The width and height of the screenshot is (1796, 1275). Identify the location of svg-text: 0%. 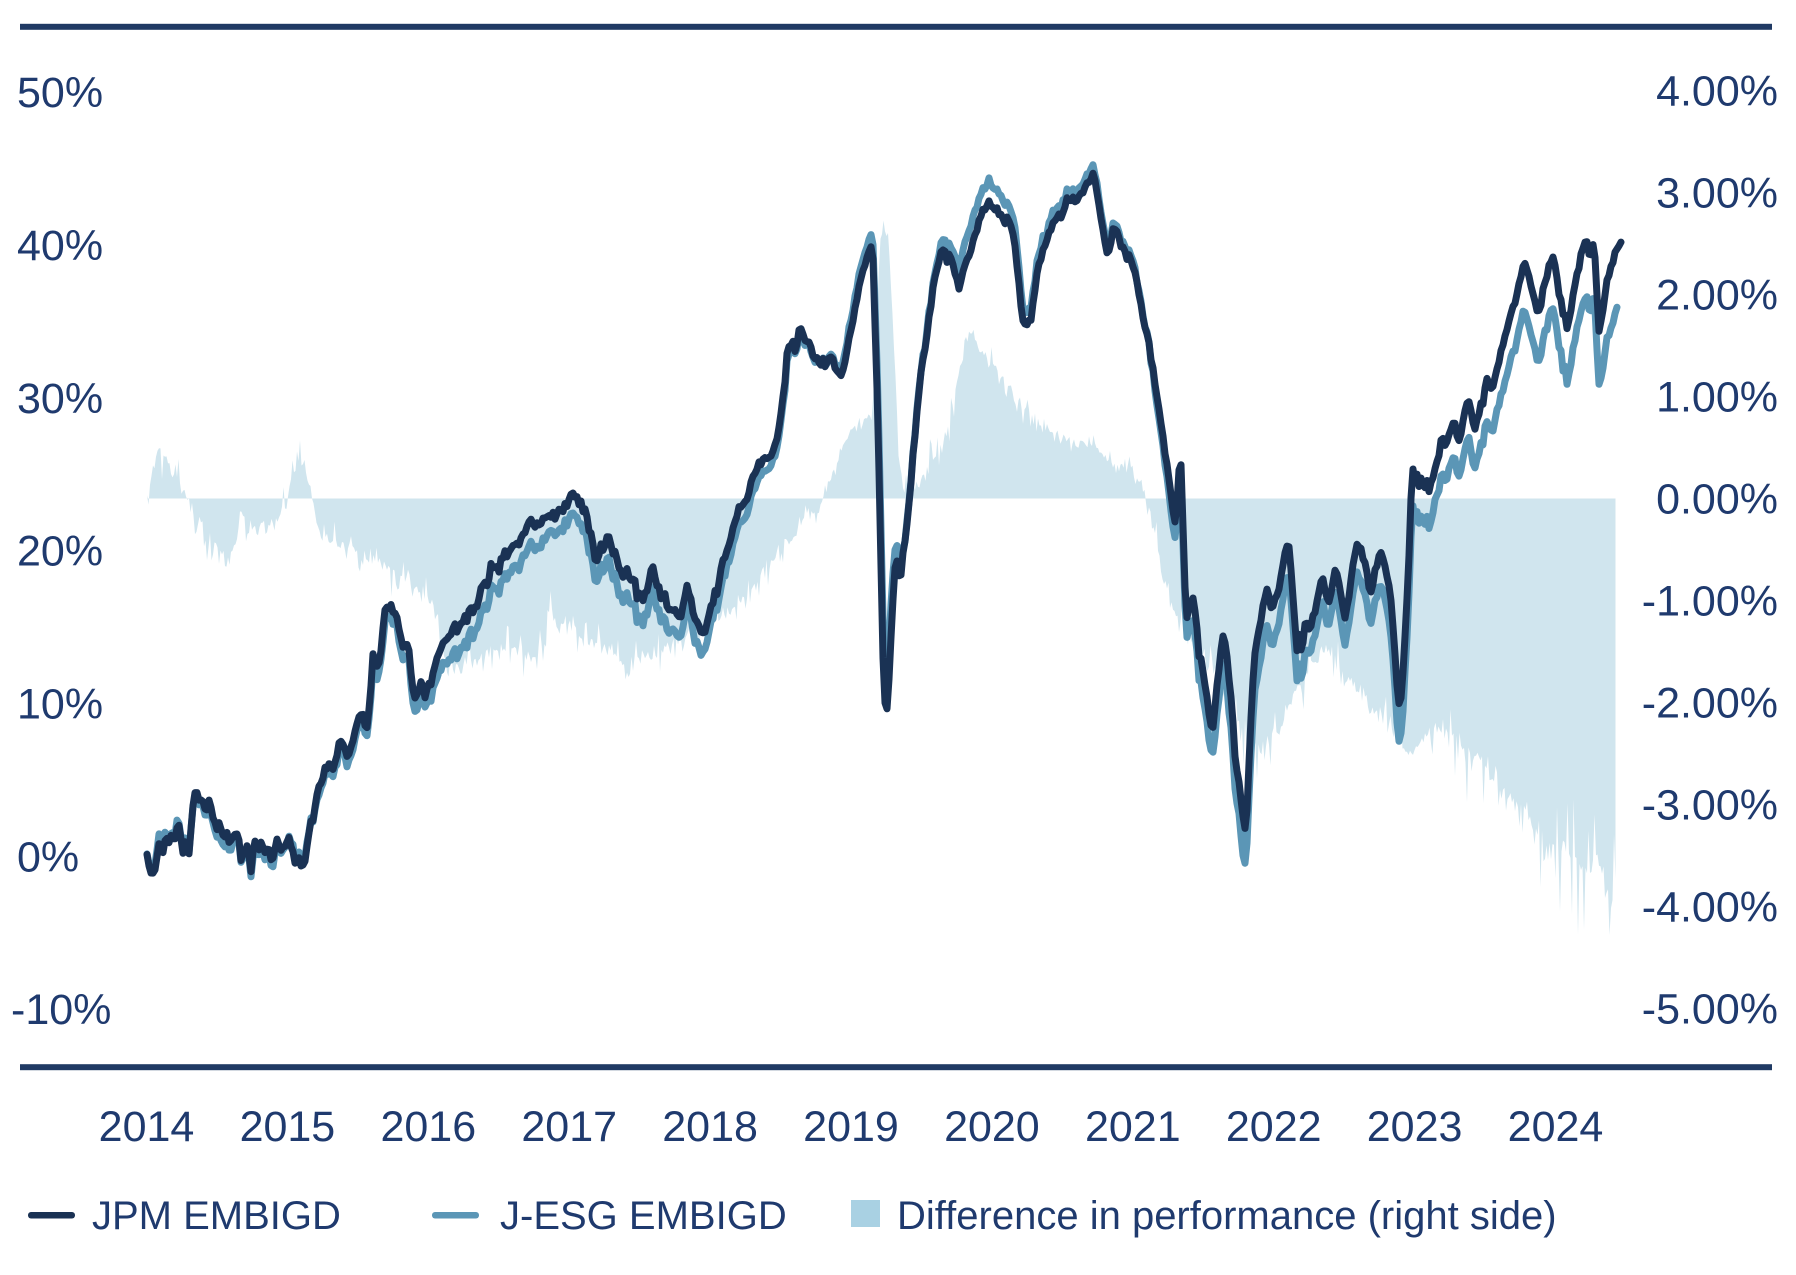
(48, 857).